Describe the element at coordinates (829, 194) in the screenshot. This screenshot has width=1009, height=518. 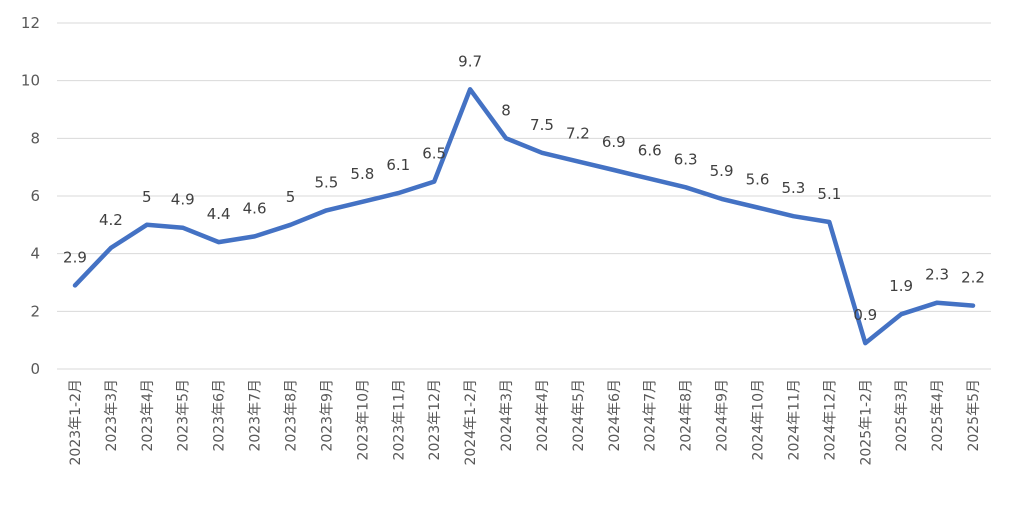
I see `data-label: 5.1` at that location.